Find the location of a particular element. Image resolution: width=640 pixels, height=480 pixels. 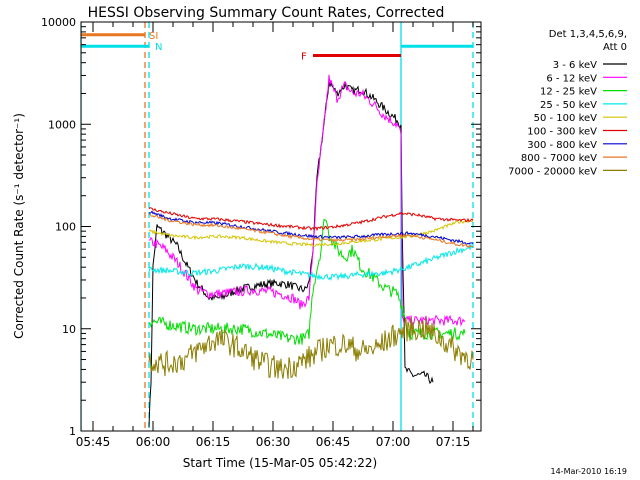

legend-label-9: 7000 - 20000 keV is located at coordinates (552, 171).